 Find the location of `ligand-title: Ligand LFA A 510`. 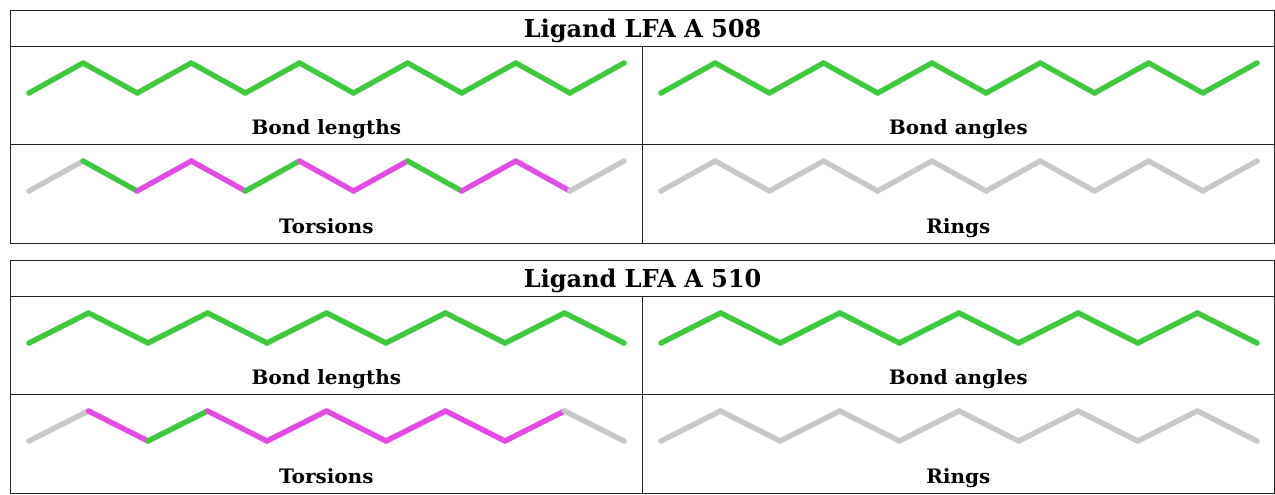

ligand-title: Ligand LFA A 510 is located at coordinates (642, 279).